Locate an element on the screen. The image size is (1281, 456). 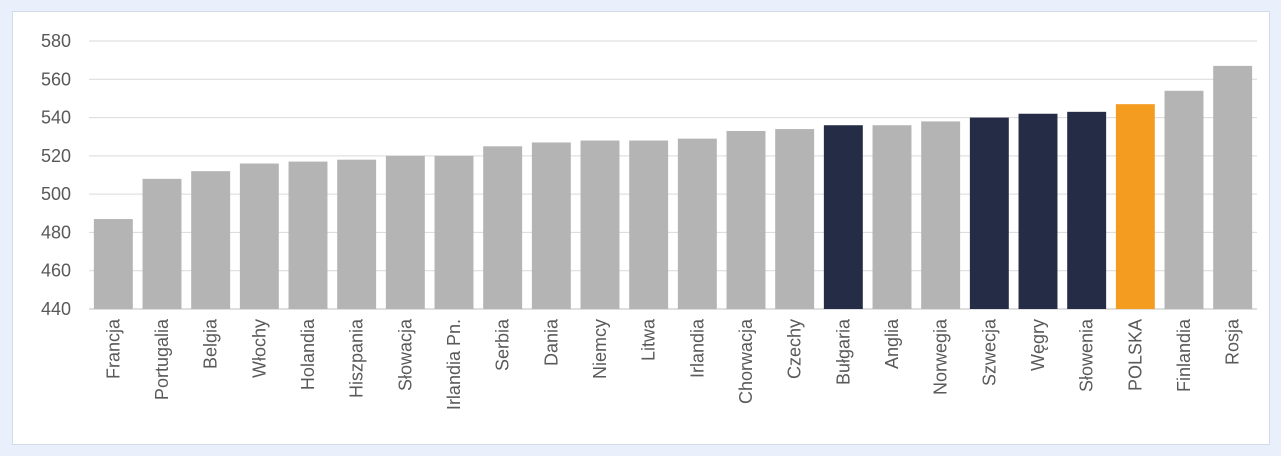
x-tick-label: Hiszpania is located at coordinates (357, 358).